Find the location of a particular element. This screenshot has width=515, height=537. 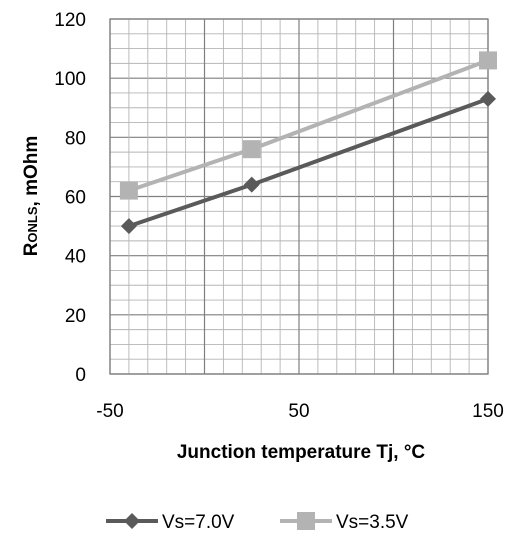

y-axis-title-subscript: ONLS is located at coordinates (32, 224).